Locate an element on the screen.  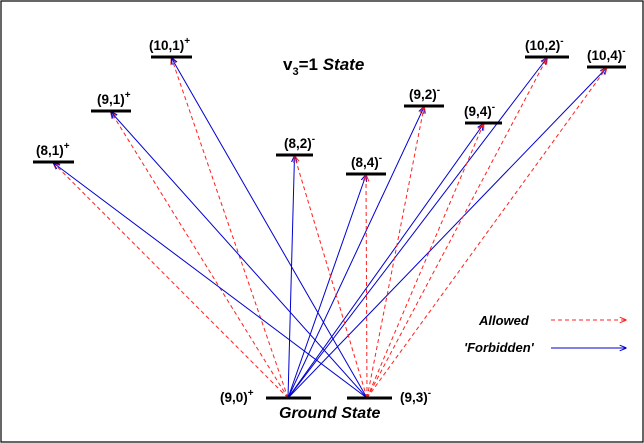
upper-level-label-u92: (9,2)- is located at coordinates (424, 93).